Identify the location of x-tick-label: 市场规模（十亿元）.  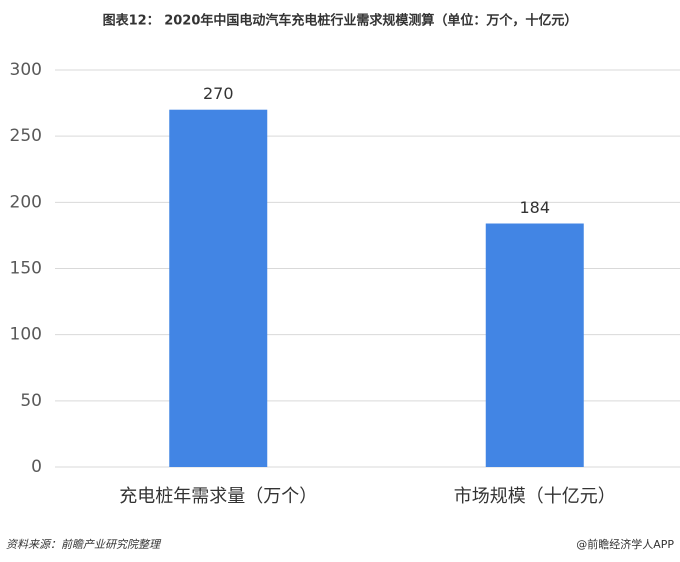
(535, 496).